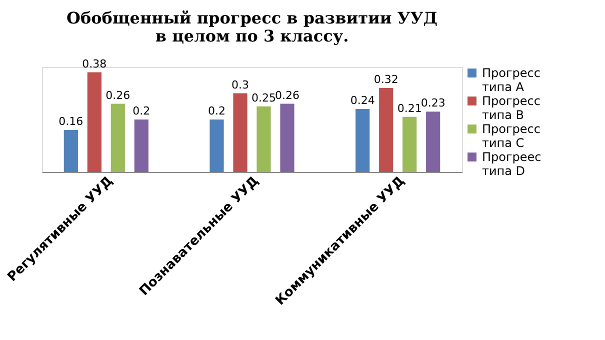 This screenshot has height=340, width=605. What do you see at coordinates (94, 63) in the screenshot?
I see `data-label: 0.38` at bounding box center [94, 63].